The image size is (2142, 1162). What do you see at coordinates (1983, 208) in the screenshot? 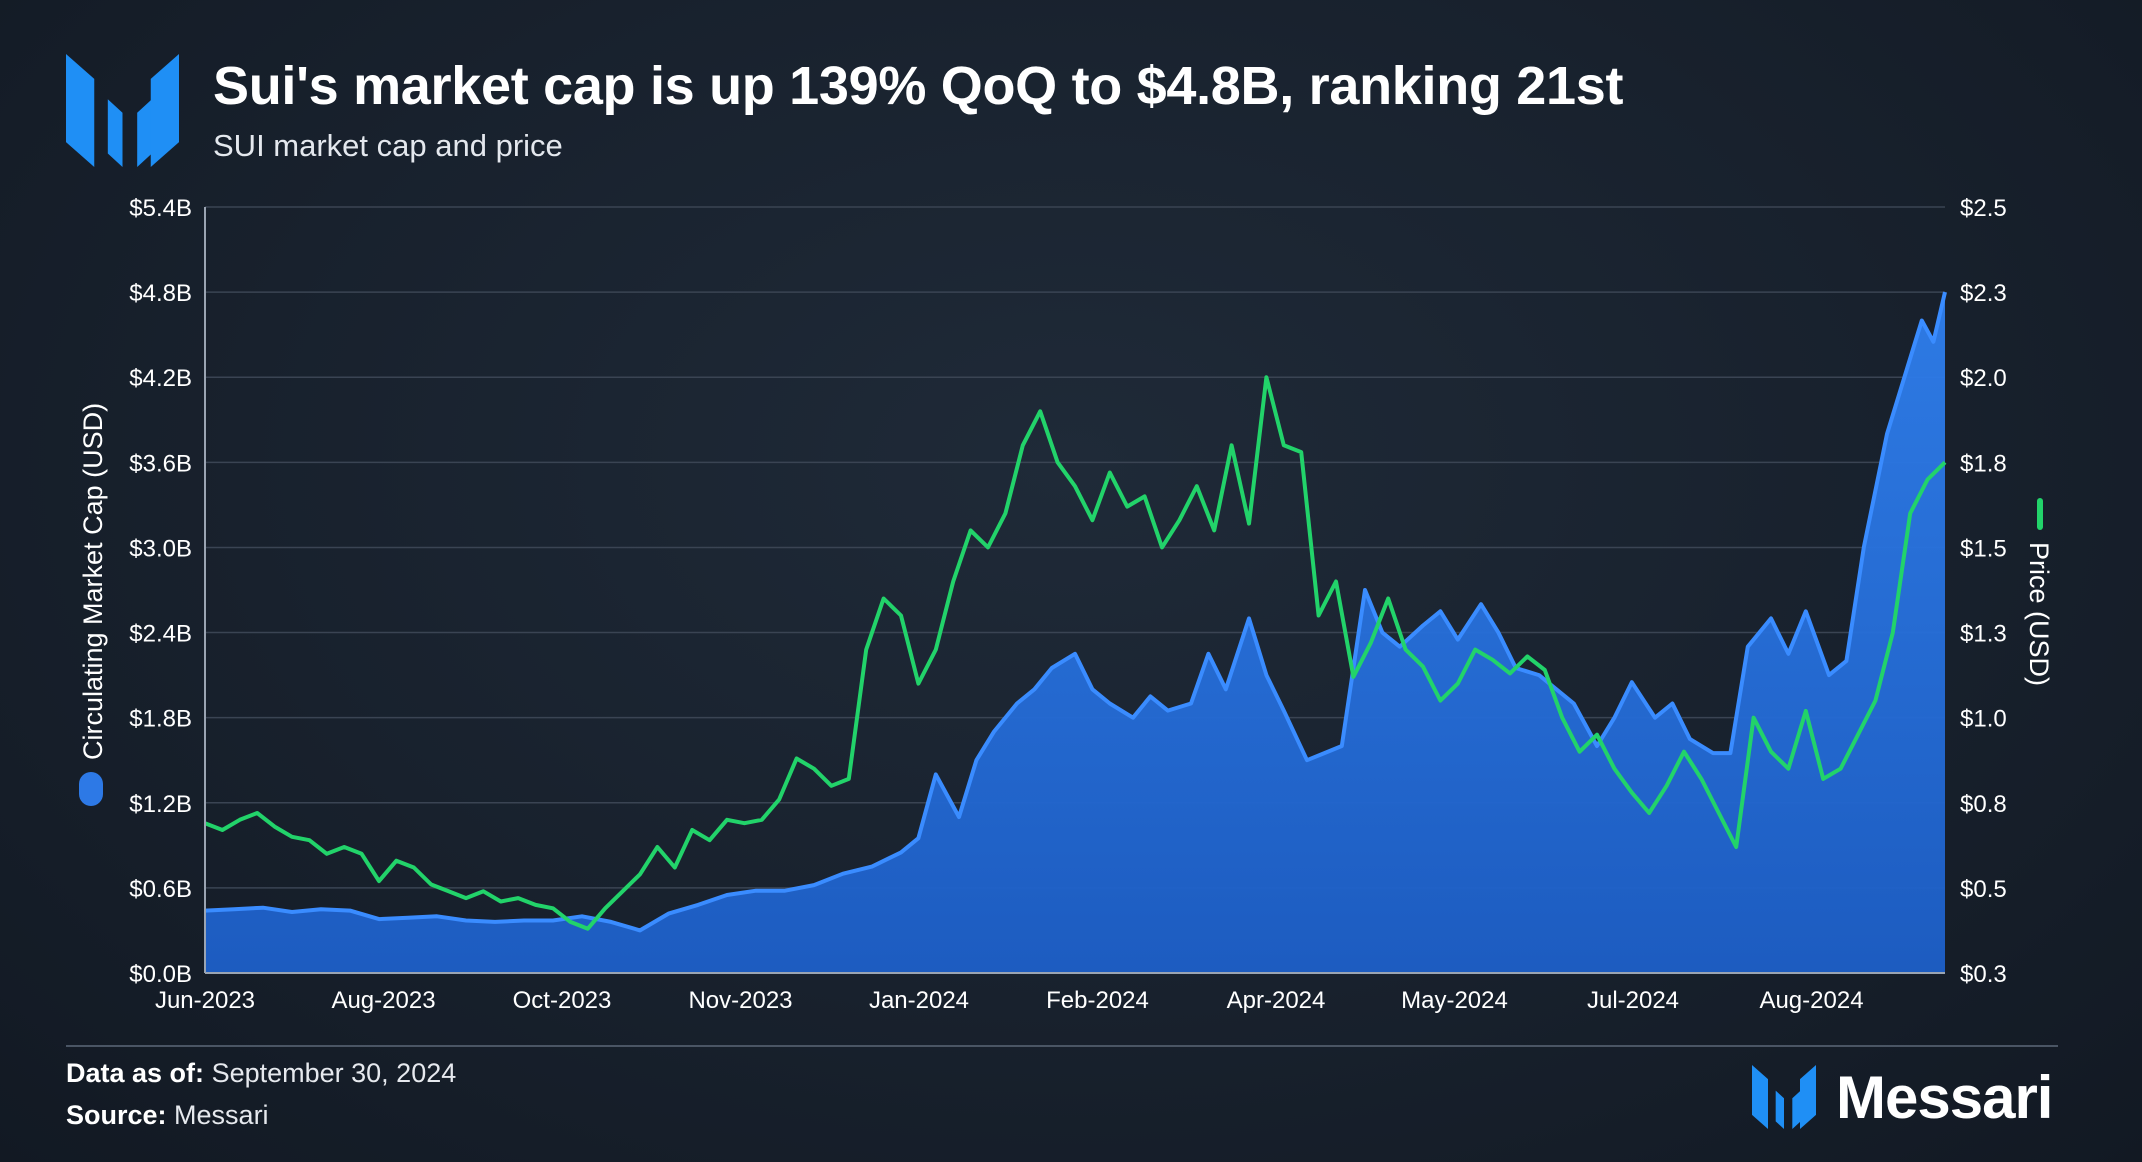
I see `y-tick-label-right: $2.5` at bounding box center [1983, 208].